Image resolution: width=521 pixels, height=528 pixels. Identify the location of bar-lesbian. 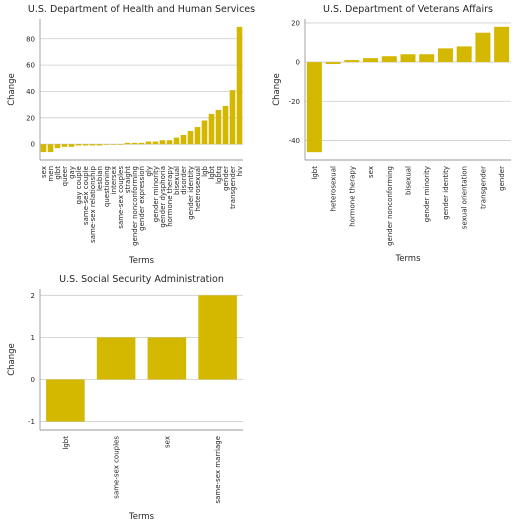
(100, 144).